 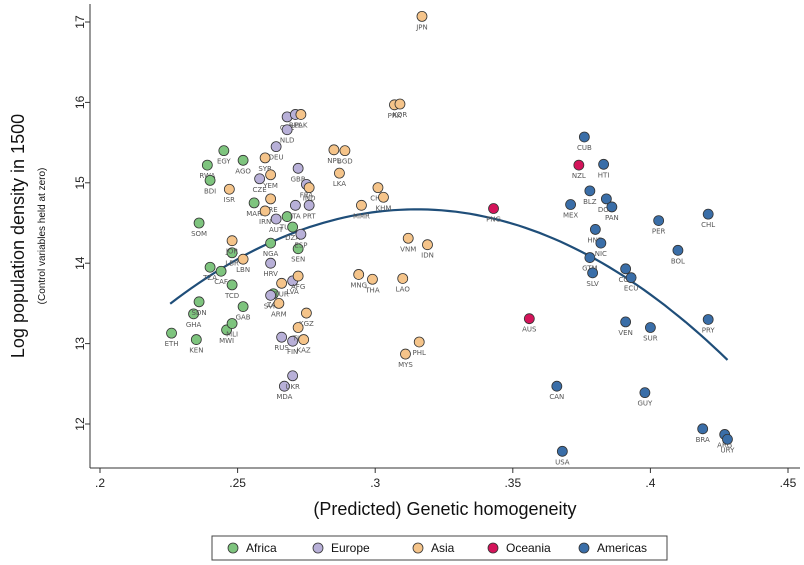 I want to click on point-label-yem: YEM, so click(x=270, y=186).